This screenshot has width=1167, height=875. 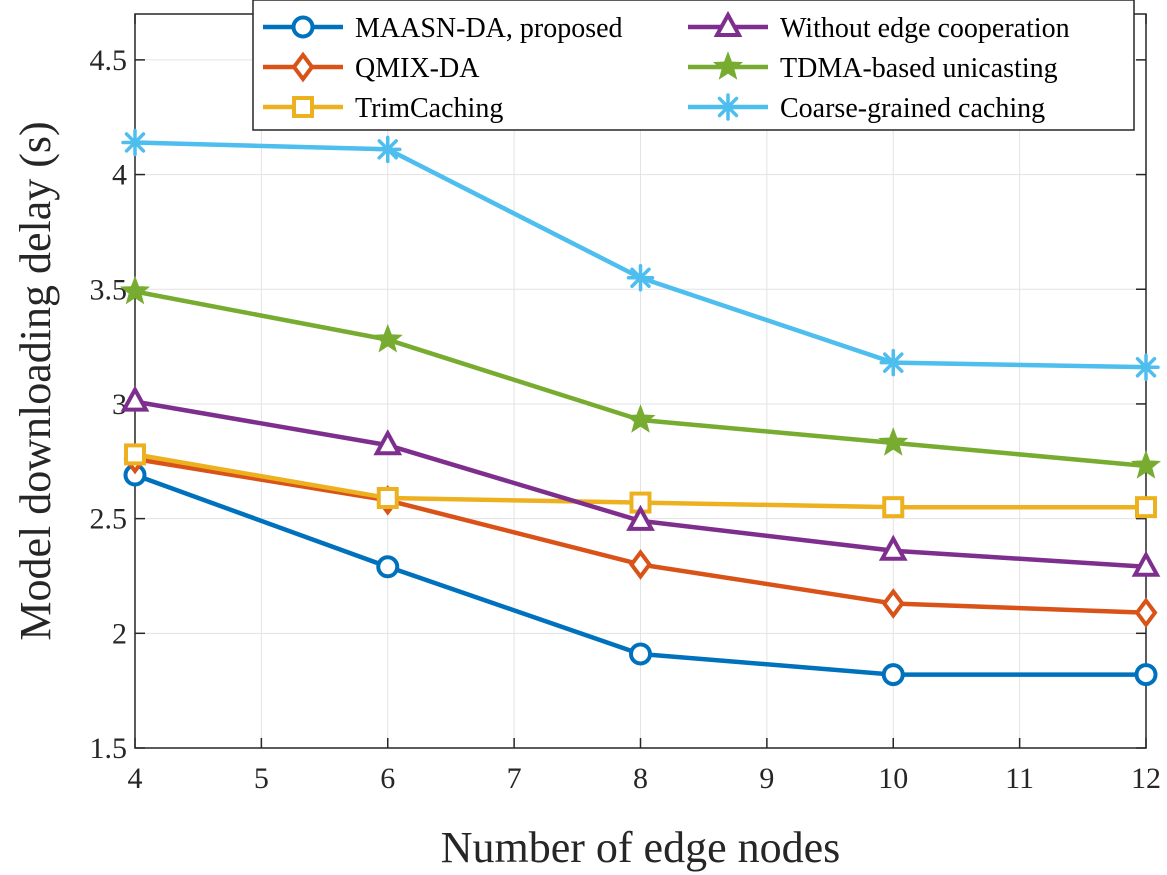 I want to click on legend-item: QMIX-DA, so click(x=371, y=67).